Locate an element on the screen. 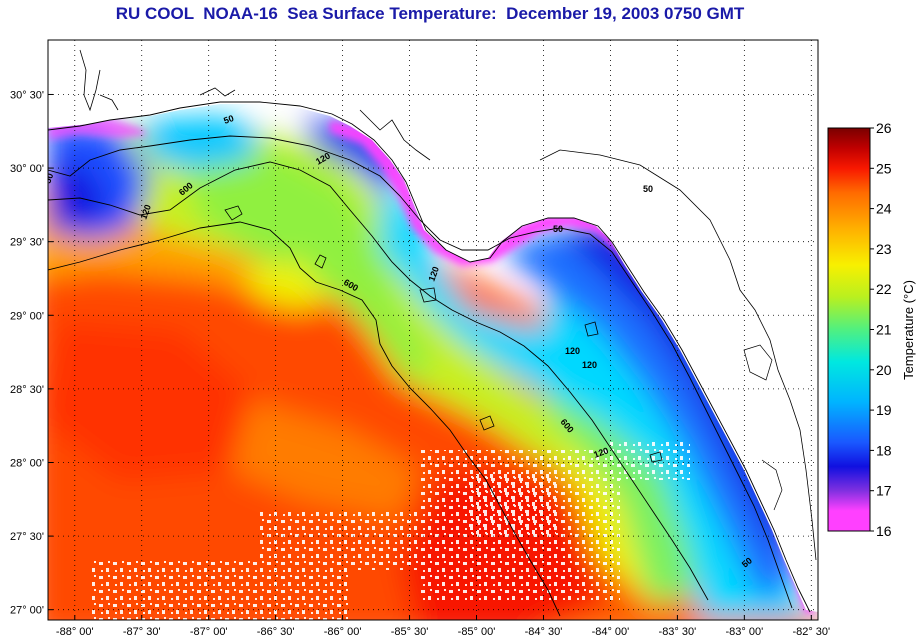 This screenshot has height=640, width=920. longitude-label: -83° 30' is located at coordinates (678, 632).